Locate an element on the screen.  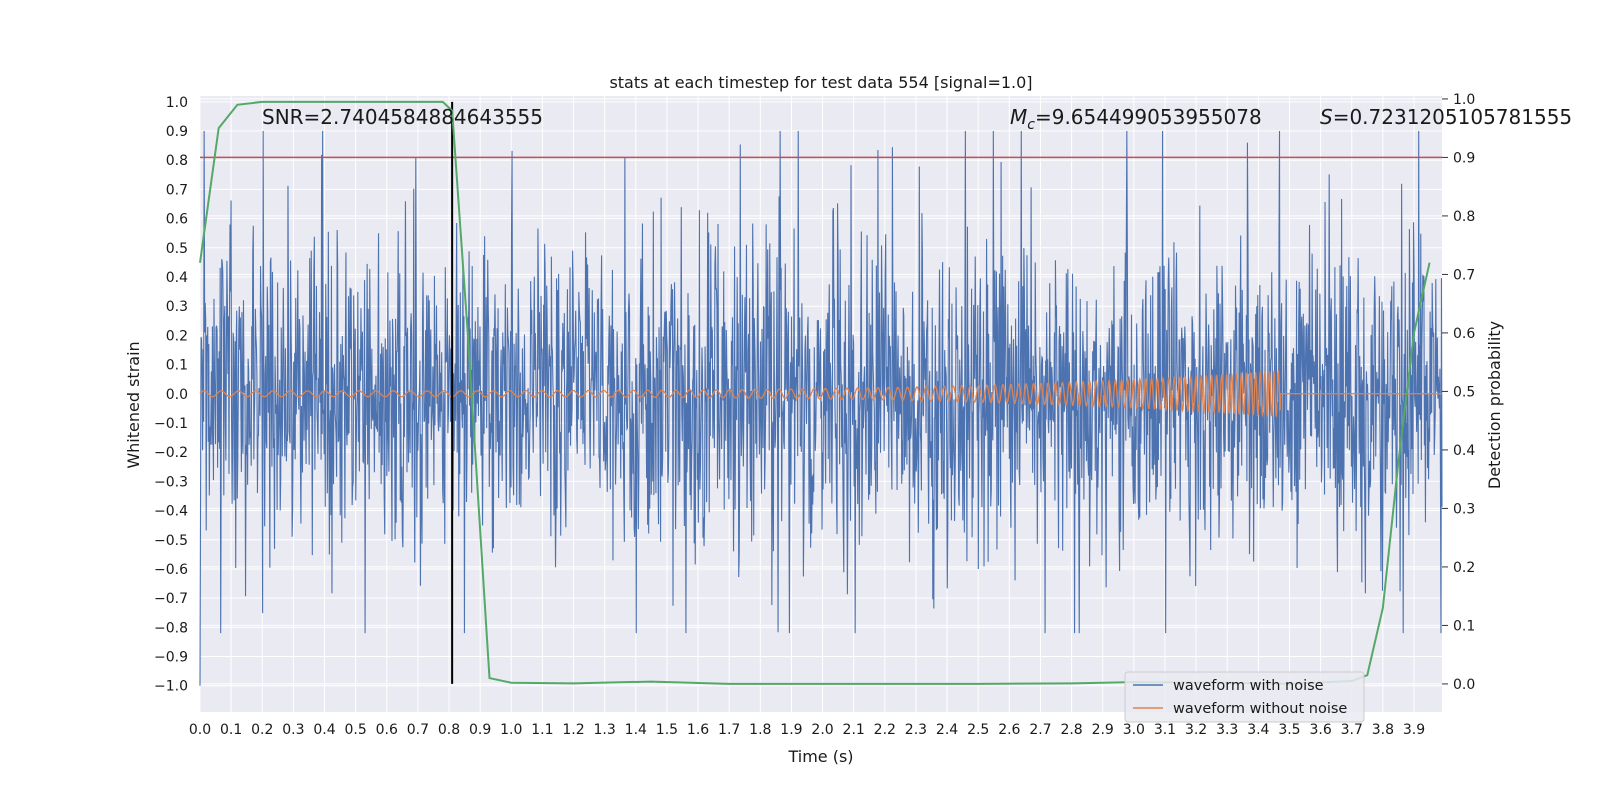
x-tick-label: 1.7 is located at coordinates (729, 730).